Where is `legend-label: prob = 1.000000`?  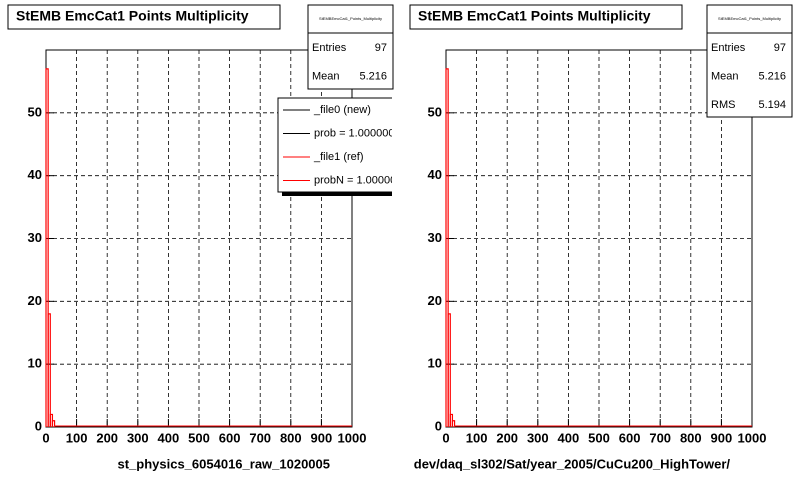
legend-label: prob = 1.000000 is located at coordinates (354, 133).